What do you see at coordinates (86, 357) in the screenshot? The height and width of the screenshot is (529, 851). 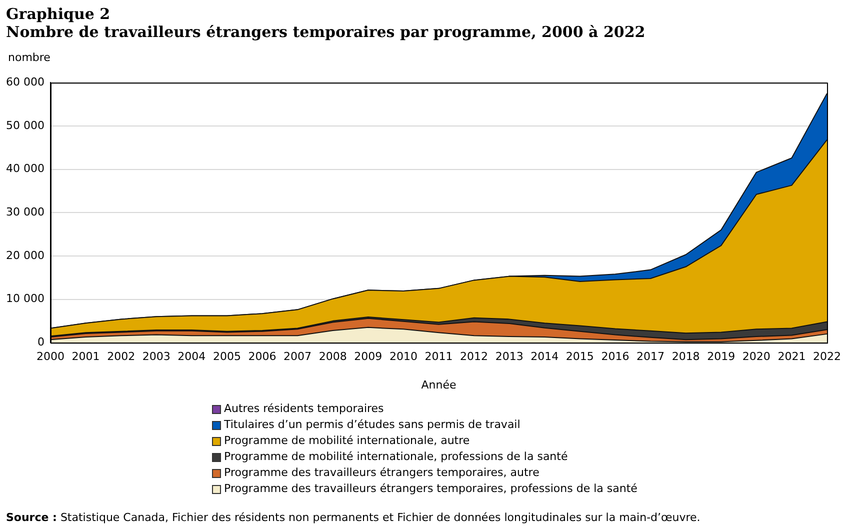 I see `x-tick-label: 2001` at bounding box center [86, 357].